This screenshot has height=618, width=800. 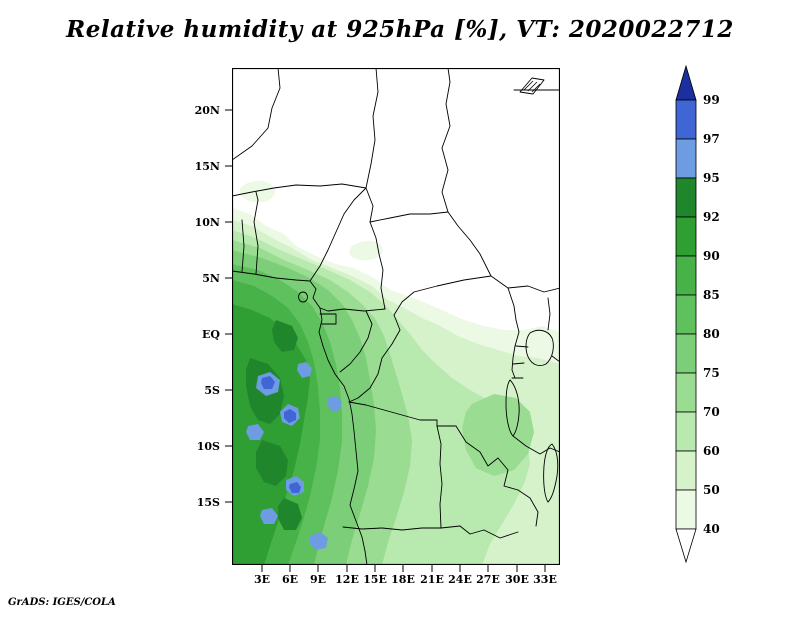 I want to click on lake-nasser-hatch, so click(x=532, y=86).